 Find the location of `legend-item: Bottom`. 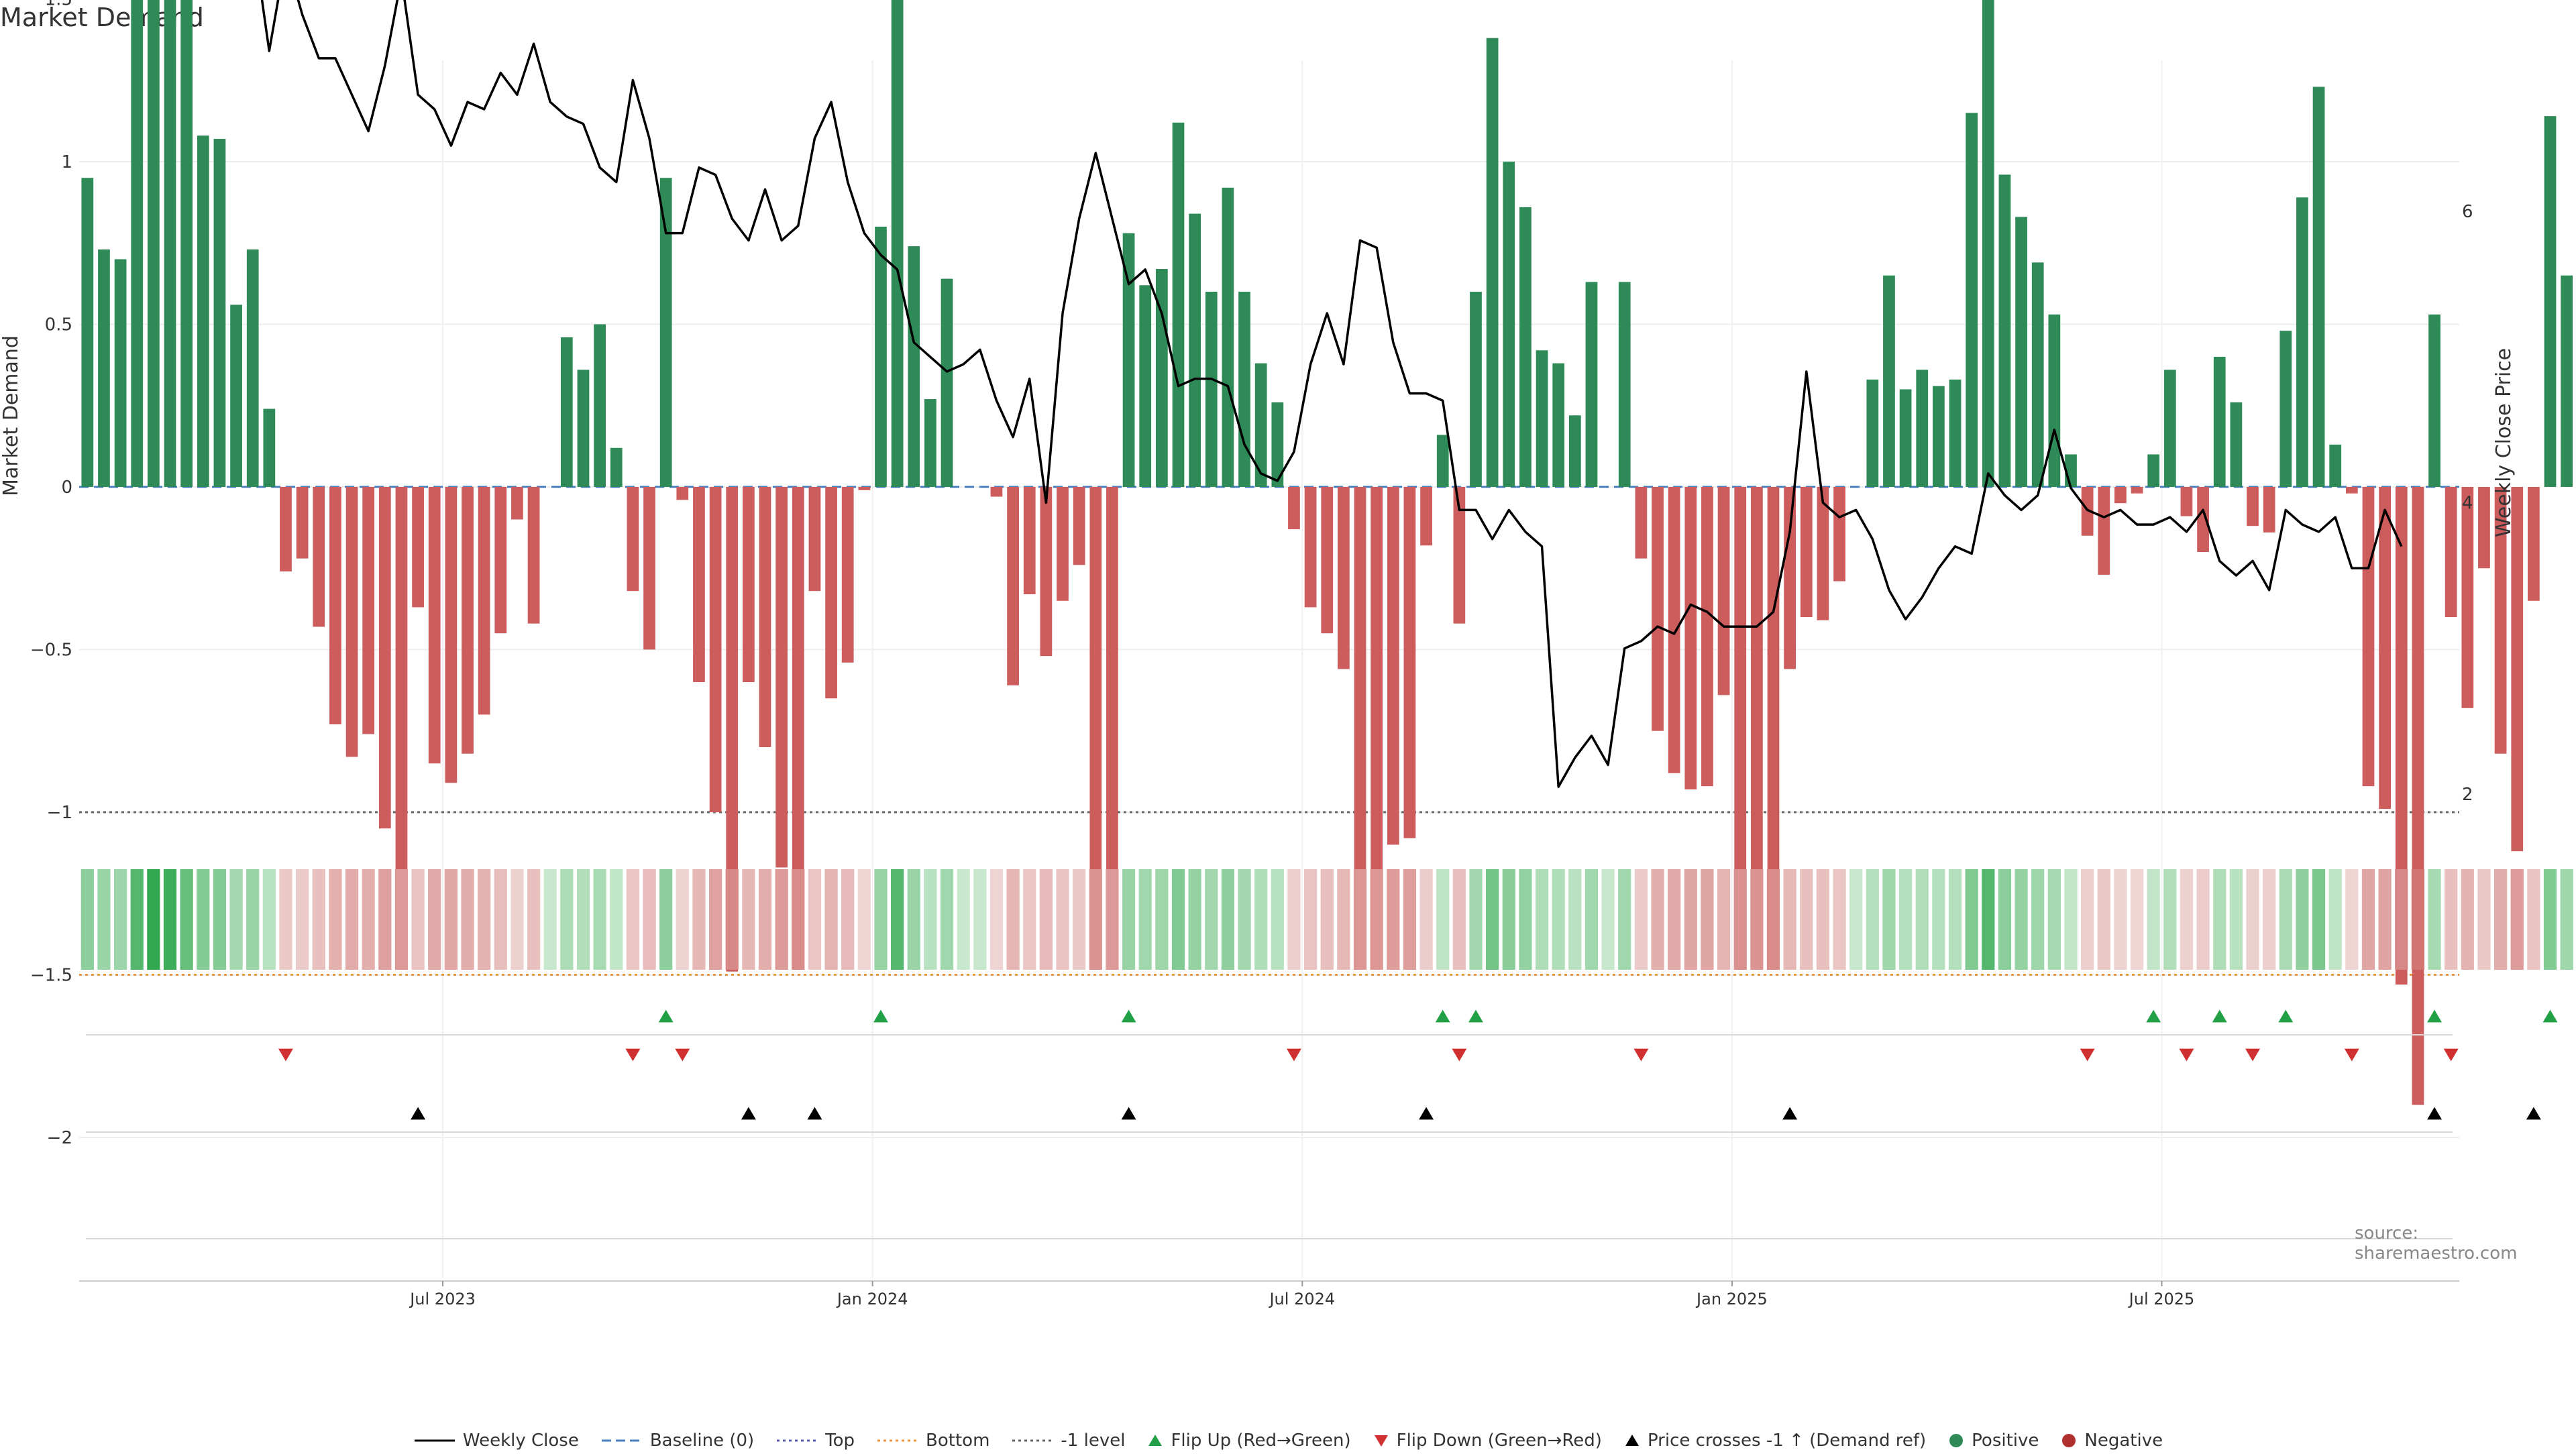

legend-item: Bottom is located at coordinates (932, 1441).